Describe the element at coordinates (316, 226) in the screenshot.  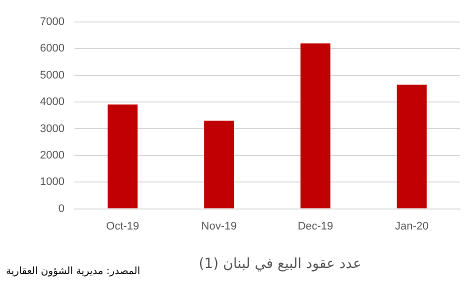
I see `x-tick-label: Dec-19` at that location.